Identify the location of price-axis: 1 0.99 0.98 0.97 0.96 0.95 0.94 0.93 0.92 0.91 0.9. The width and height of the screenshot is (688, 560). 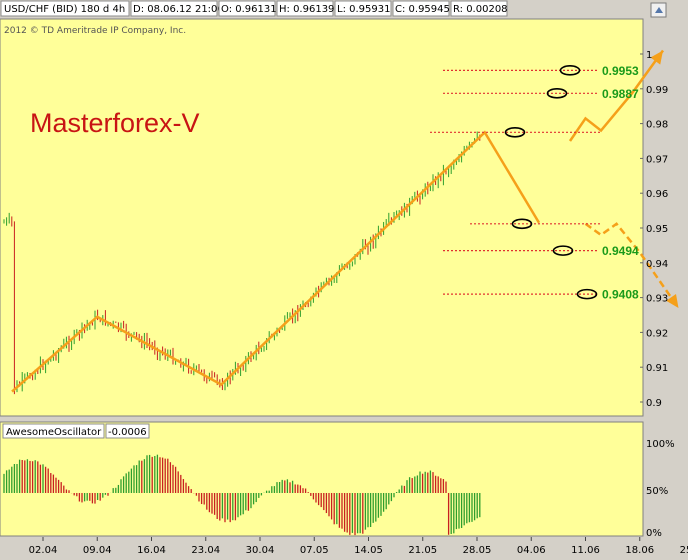
(654, 229).